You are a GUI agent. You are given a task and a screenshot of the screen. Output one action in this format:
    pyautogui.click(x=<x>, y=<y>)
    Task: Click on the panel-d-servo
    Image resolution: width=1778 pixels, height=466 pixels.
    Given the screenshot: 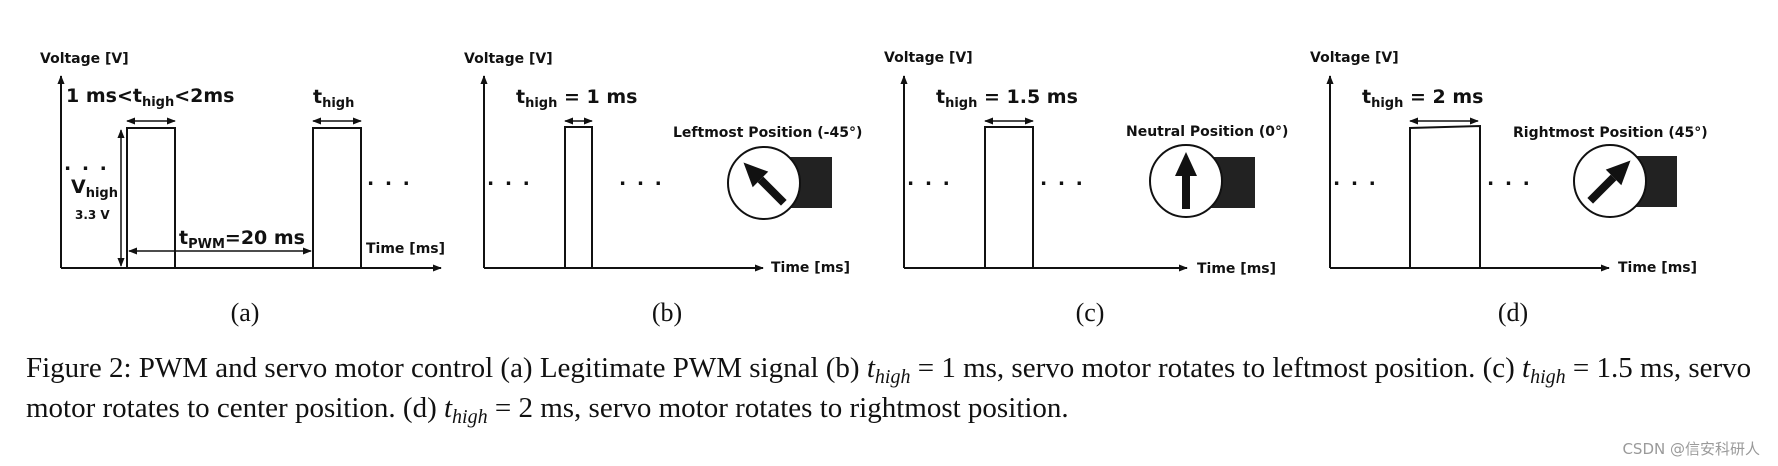 What is the action you would take?
    pyautogui.click(x=1625, y=181)
    